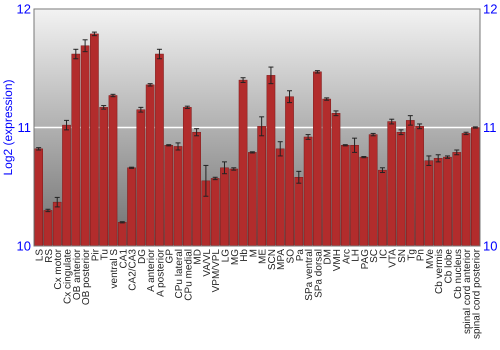  Describe the element at coordinates (96, 255) in the screenshot. I see `x-tick-label: Pir` at that location.